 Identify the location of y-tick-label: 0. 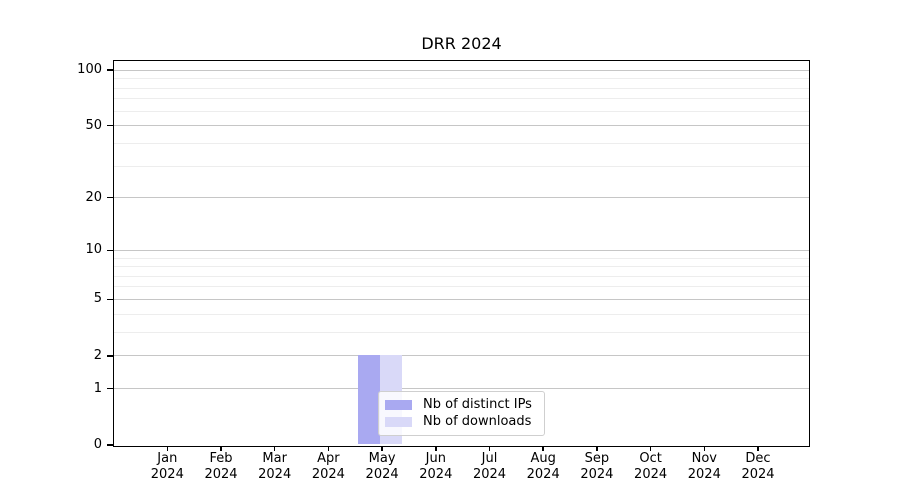
(97, 444).